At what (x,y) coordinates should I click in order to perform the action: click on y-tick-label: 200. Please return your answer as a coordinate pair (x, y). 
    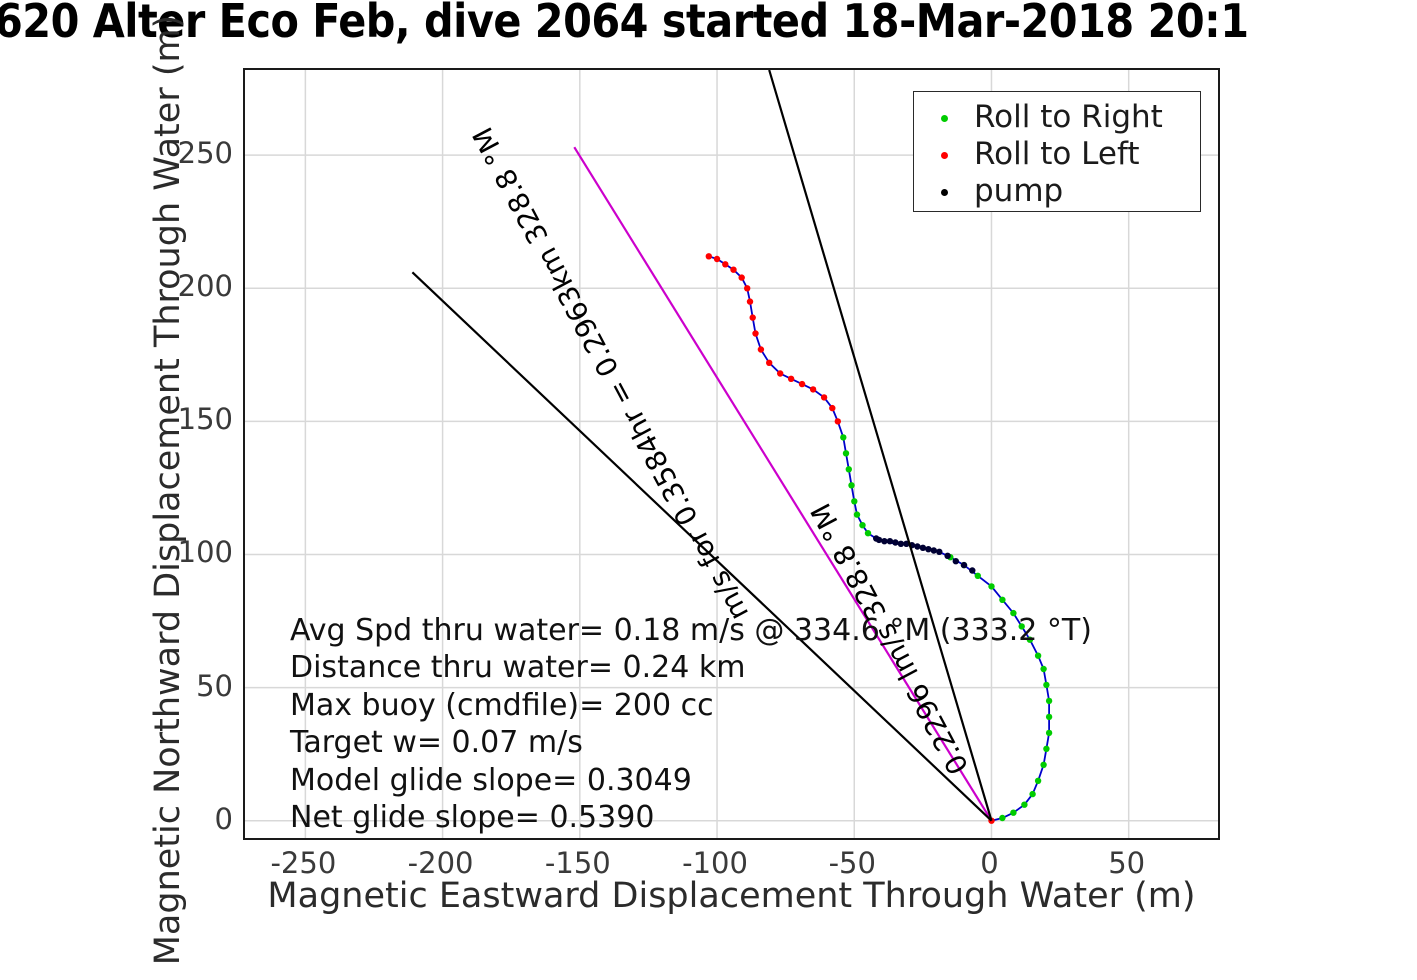
    Looking at the image, I should click on (205, 286).